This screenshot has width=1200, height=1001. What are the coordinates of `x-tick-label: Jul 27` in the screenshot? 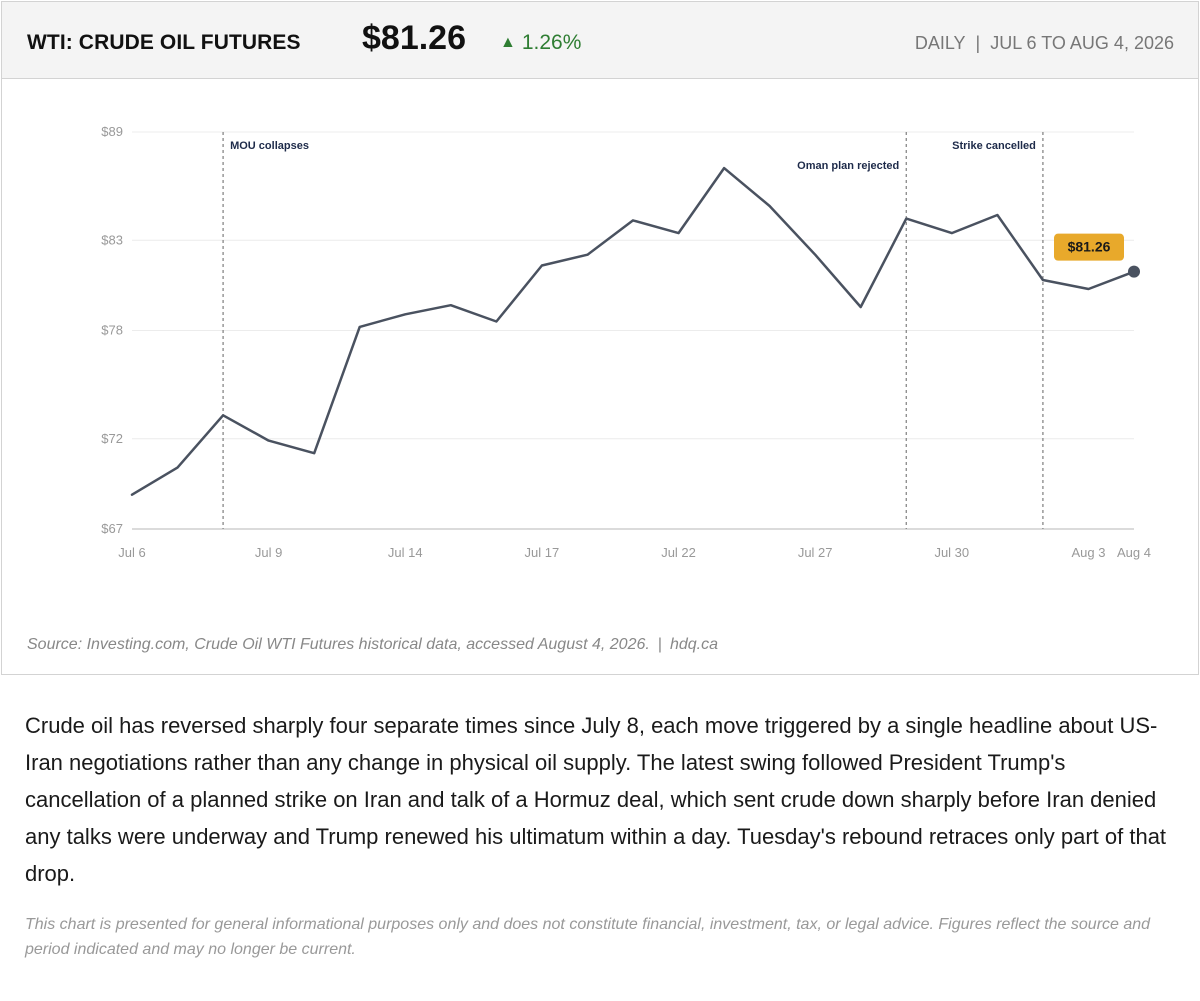 It's located at (815, 552).